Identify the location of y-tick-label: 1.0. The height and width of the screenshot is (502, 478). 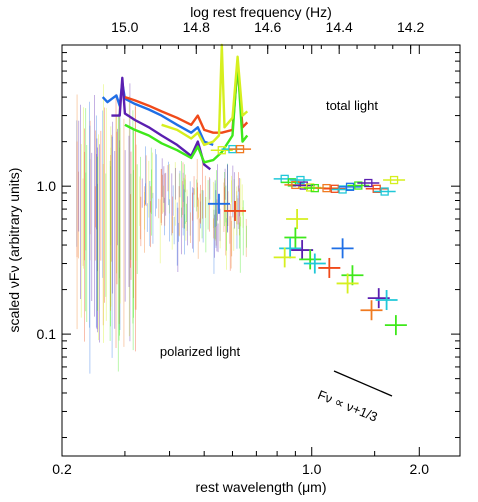
(47, 186).